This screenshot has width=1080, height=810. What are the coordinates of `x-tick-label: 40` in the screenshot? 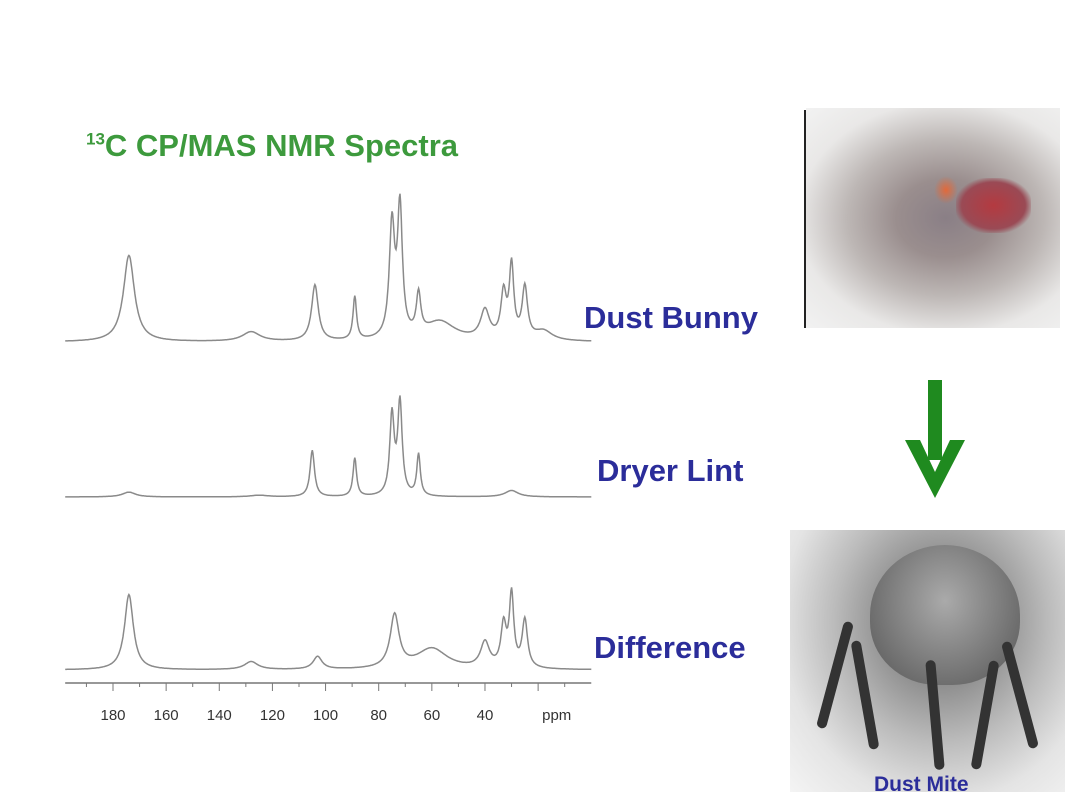 It's located at (485, 715).